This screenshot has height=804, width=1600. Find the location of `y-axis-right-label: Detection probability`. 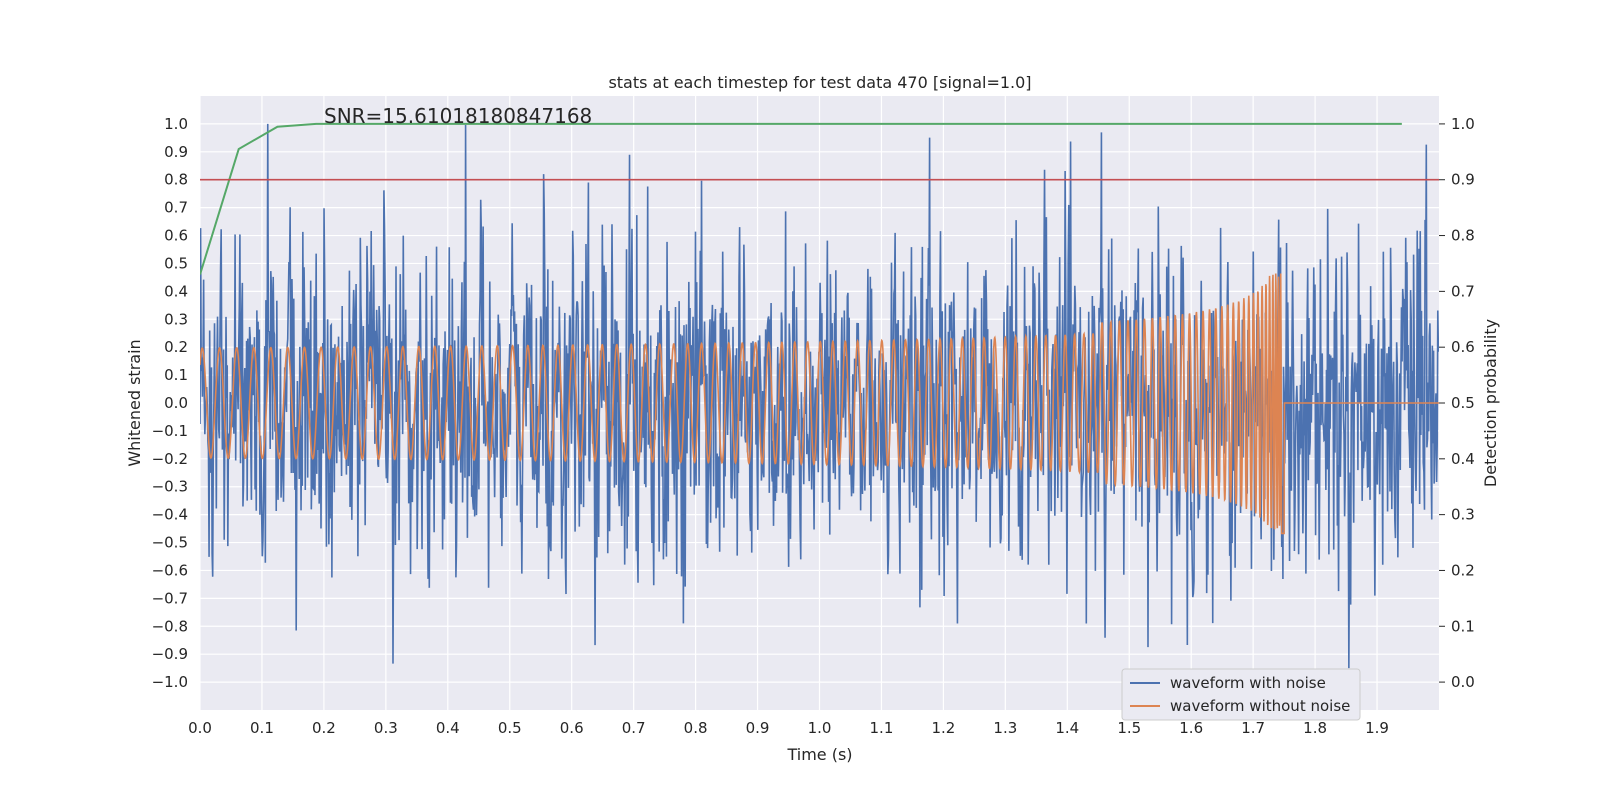

y-axis-right-label: Detection probability is located at coordinates (1490, 403).